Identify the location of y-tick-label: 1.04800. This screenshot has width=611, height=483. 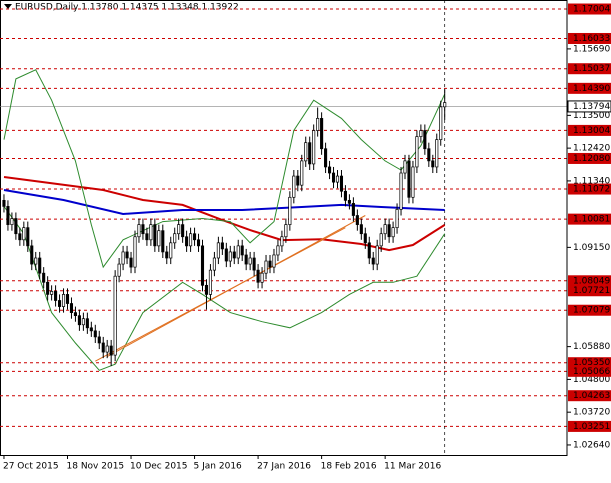
(591, 380).